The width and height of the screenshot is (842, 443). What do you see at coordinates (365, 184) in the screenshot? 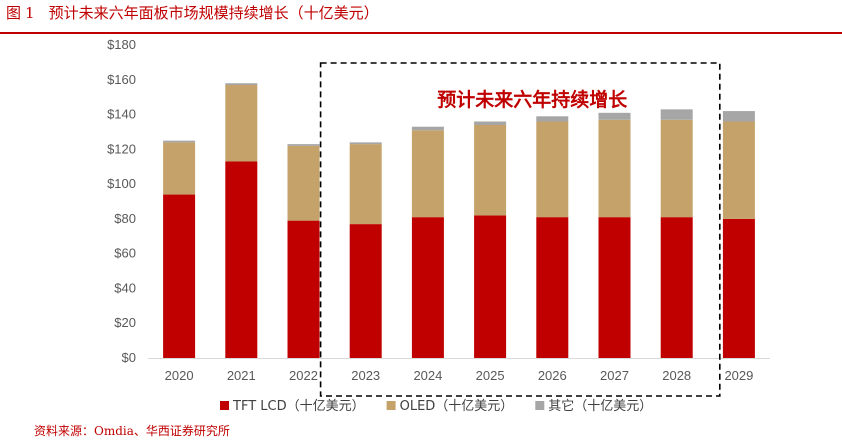
I see `bar-oled-2023` at bounding box center [365, 184].